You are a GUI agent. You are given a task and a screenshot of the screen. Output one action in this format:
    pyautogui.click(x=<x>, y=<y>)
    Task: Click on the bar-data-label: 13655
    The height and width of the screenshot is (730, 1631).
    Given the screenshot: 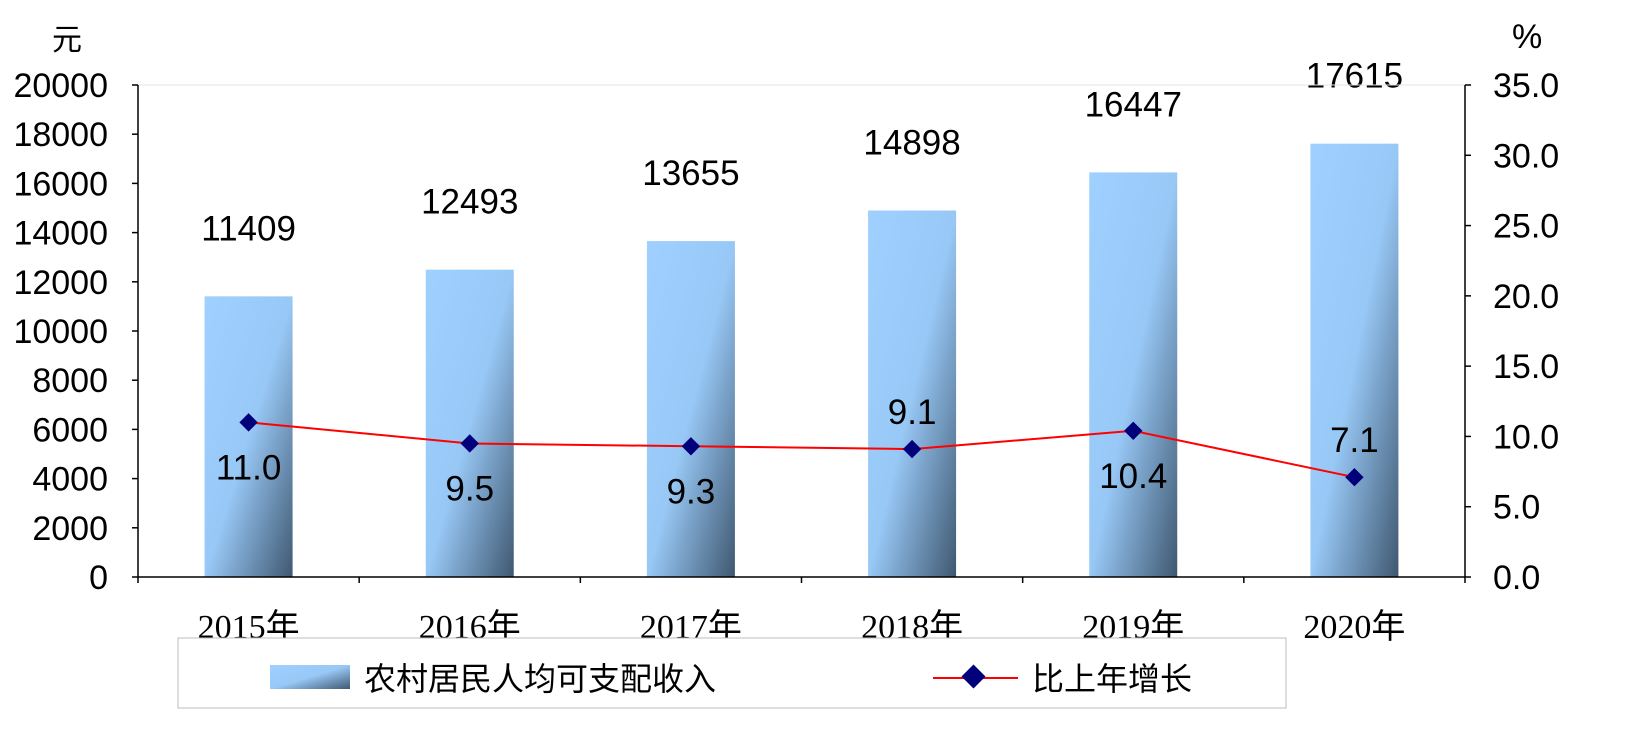 What is the action you would take?
    pyautogui.click(x=690, y=173)
    